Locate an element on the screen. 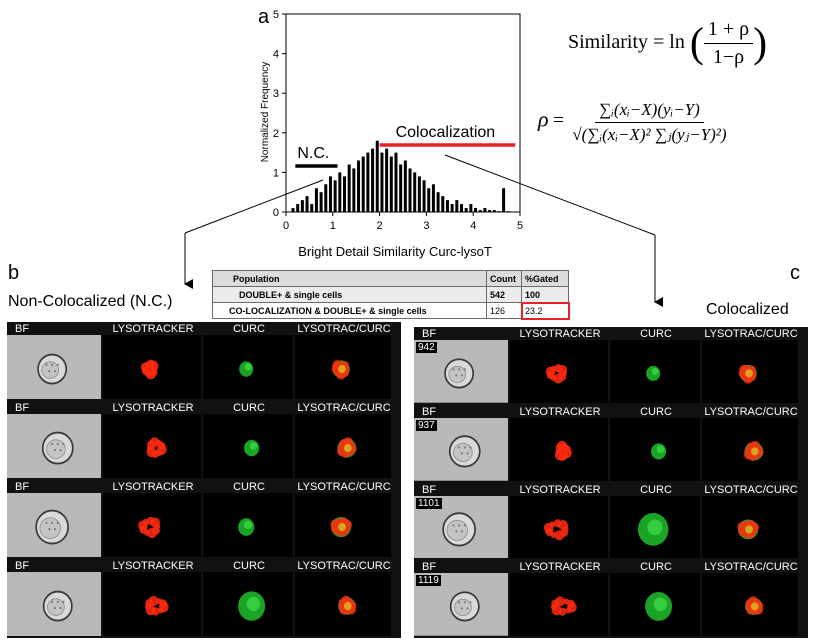 The height and width of the screenshot is (642, 813). table-cell: CO-LOCALIZATION & DOUBLE+ & single cells is located at coordinates (349, 310).